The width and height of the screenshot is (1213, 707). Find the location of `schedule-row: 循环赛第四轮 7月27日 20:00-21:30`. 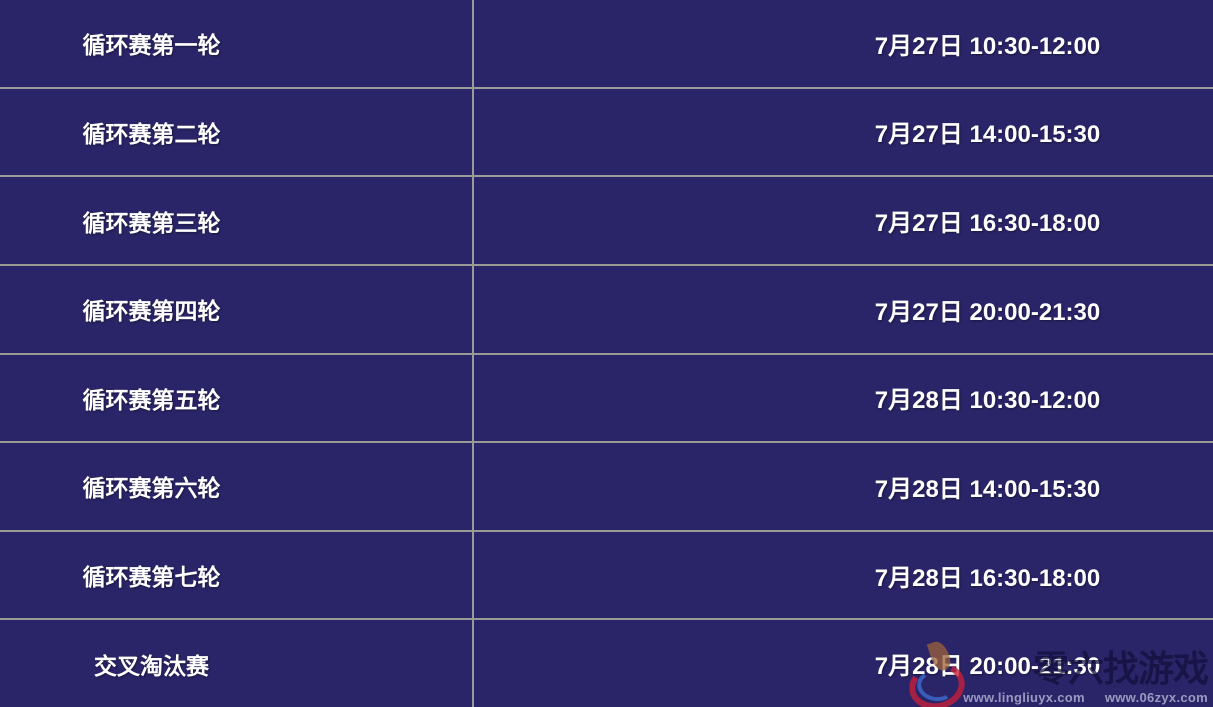

schedule-row: 循环赛第四轮 7月27日 20:00-21:30 is located at coordinates (606, 310).